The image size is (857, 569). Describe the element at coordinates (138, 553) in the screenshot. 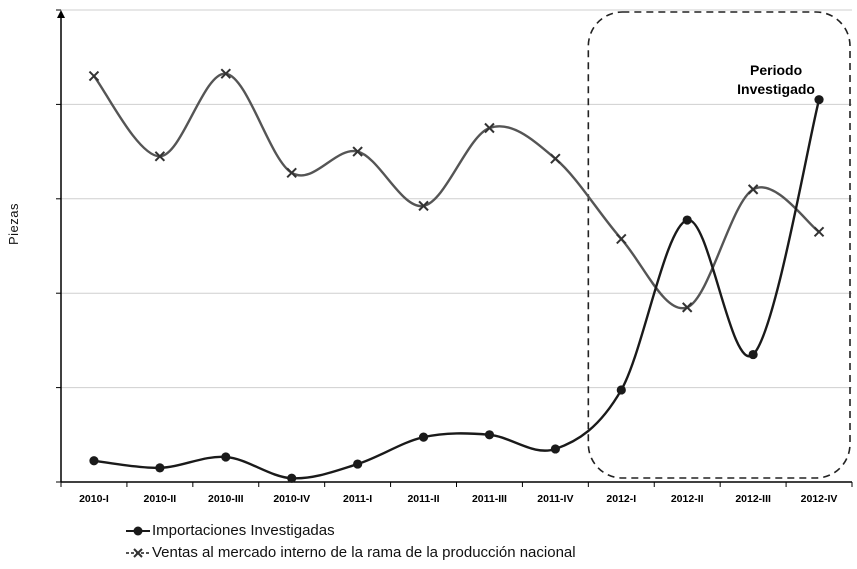

I see `x-marker-icon` at that location.